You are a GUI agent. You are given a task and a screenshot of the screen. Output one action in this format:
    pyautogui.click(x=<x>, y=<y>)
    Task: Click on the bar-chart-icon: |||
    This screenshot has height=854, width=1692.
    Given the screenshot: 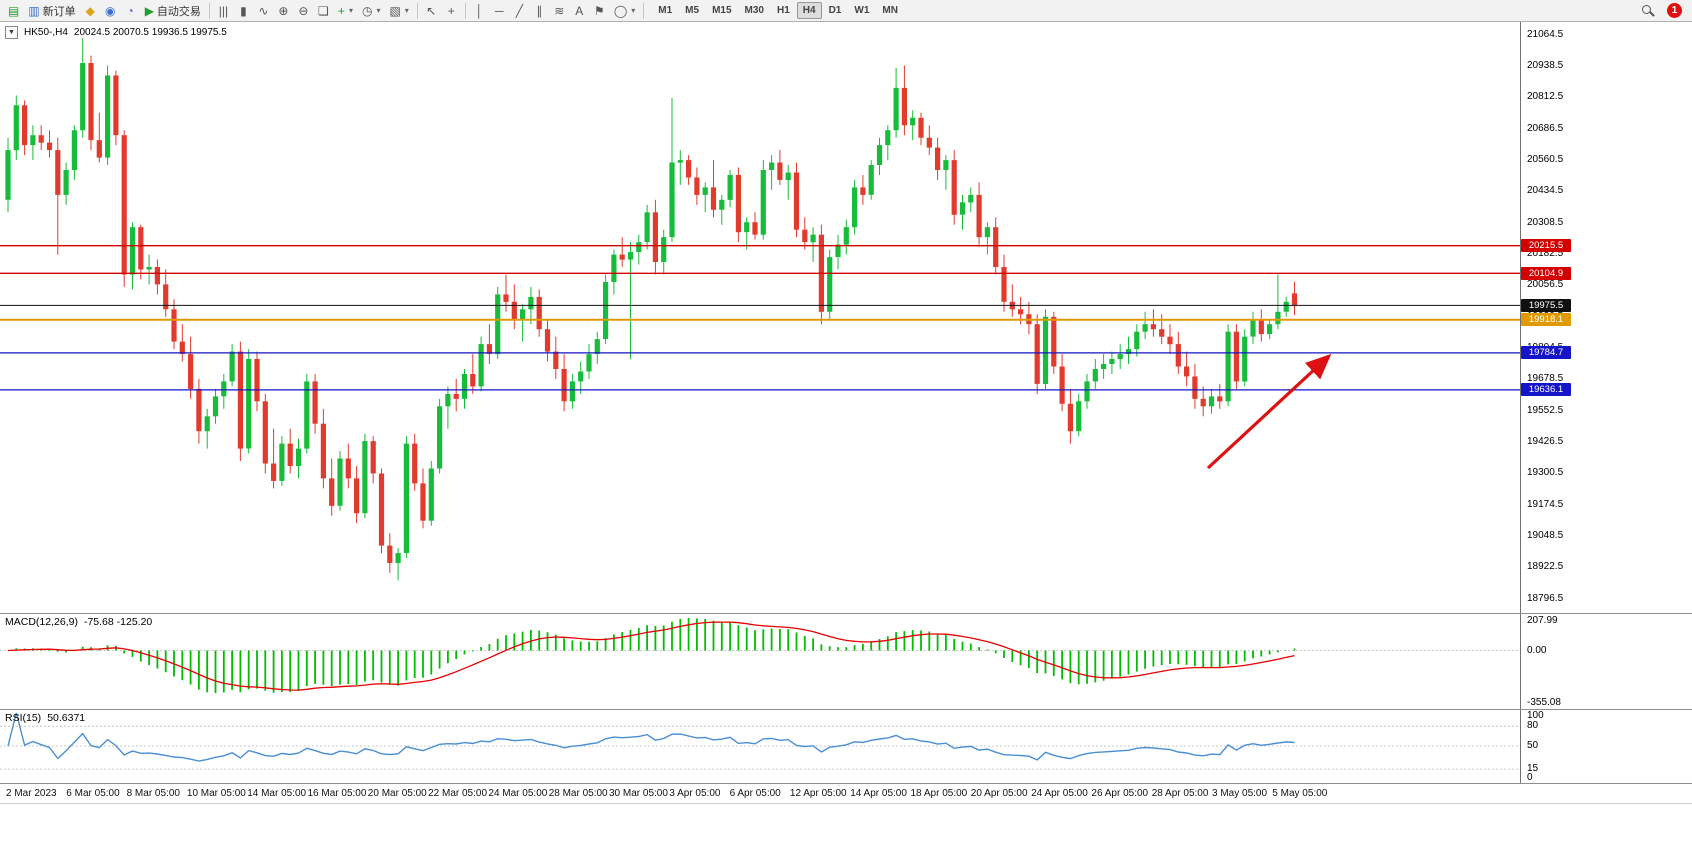 What is the action you would take?
    pyautogui.click(x=223, y=10)
    